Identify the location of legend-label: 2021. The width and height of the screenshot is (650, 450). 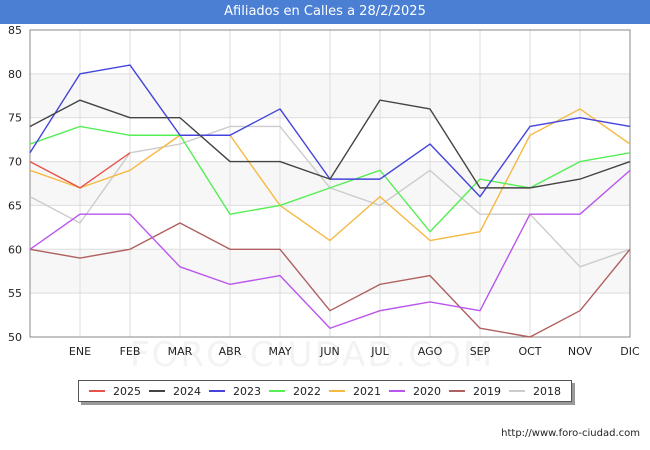
(367, 391).